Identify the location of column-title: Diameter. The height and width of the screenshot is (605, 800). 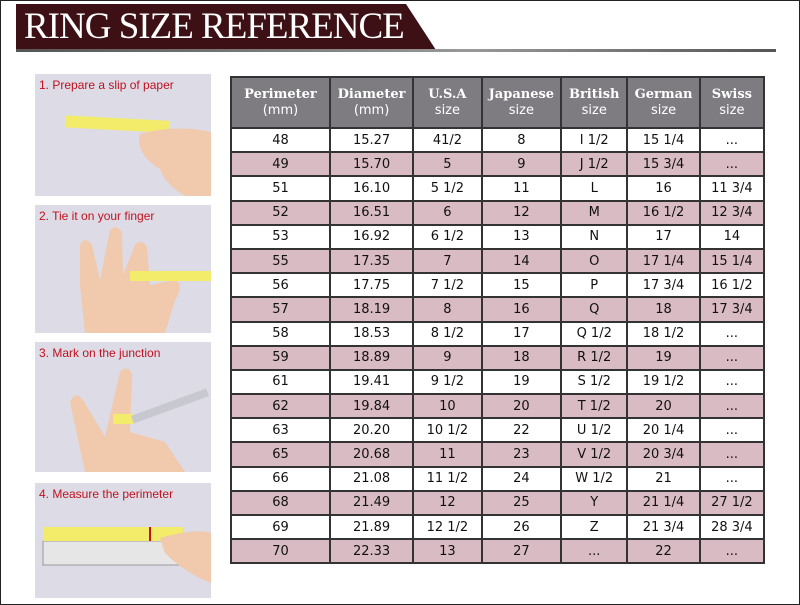
(371, 94).